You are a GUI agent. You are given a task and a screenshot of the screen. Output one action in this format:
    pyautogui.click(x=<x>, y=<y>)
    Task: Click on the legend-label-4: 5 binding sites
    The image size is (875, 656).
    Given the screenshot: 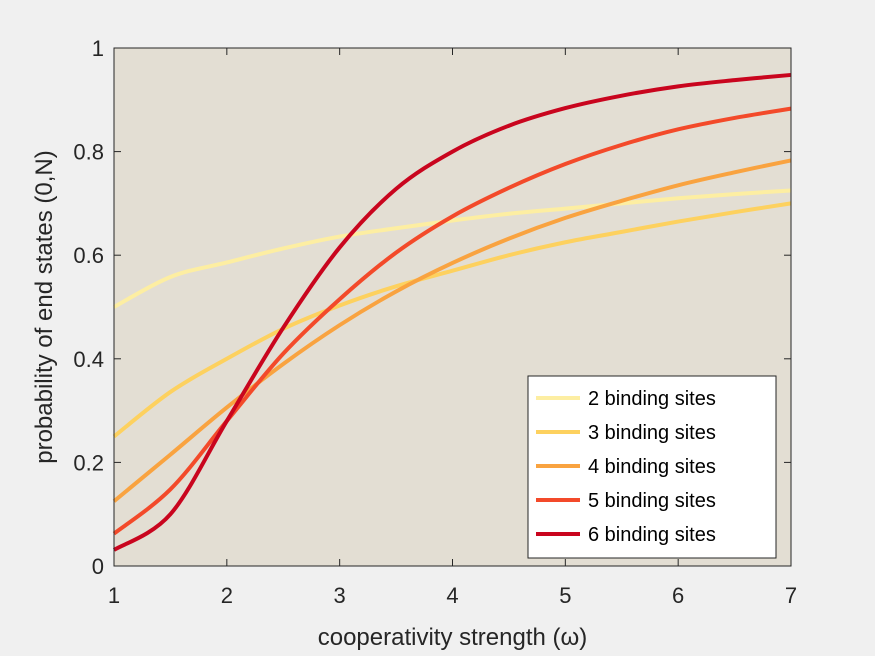 What is the action you would take?
    pyautogui.click(x=652, y=501)
    